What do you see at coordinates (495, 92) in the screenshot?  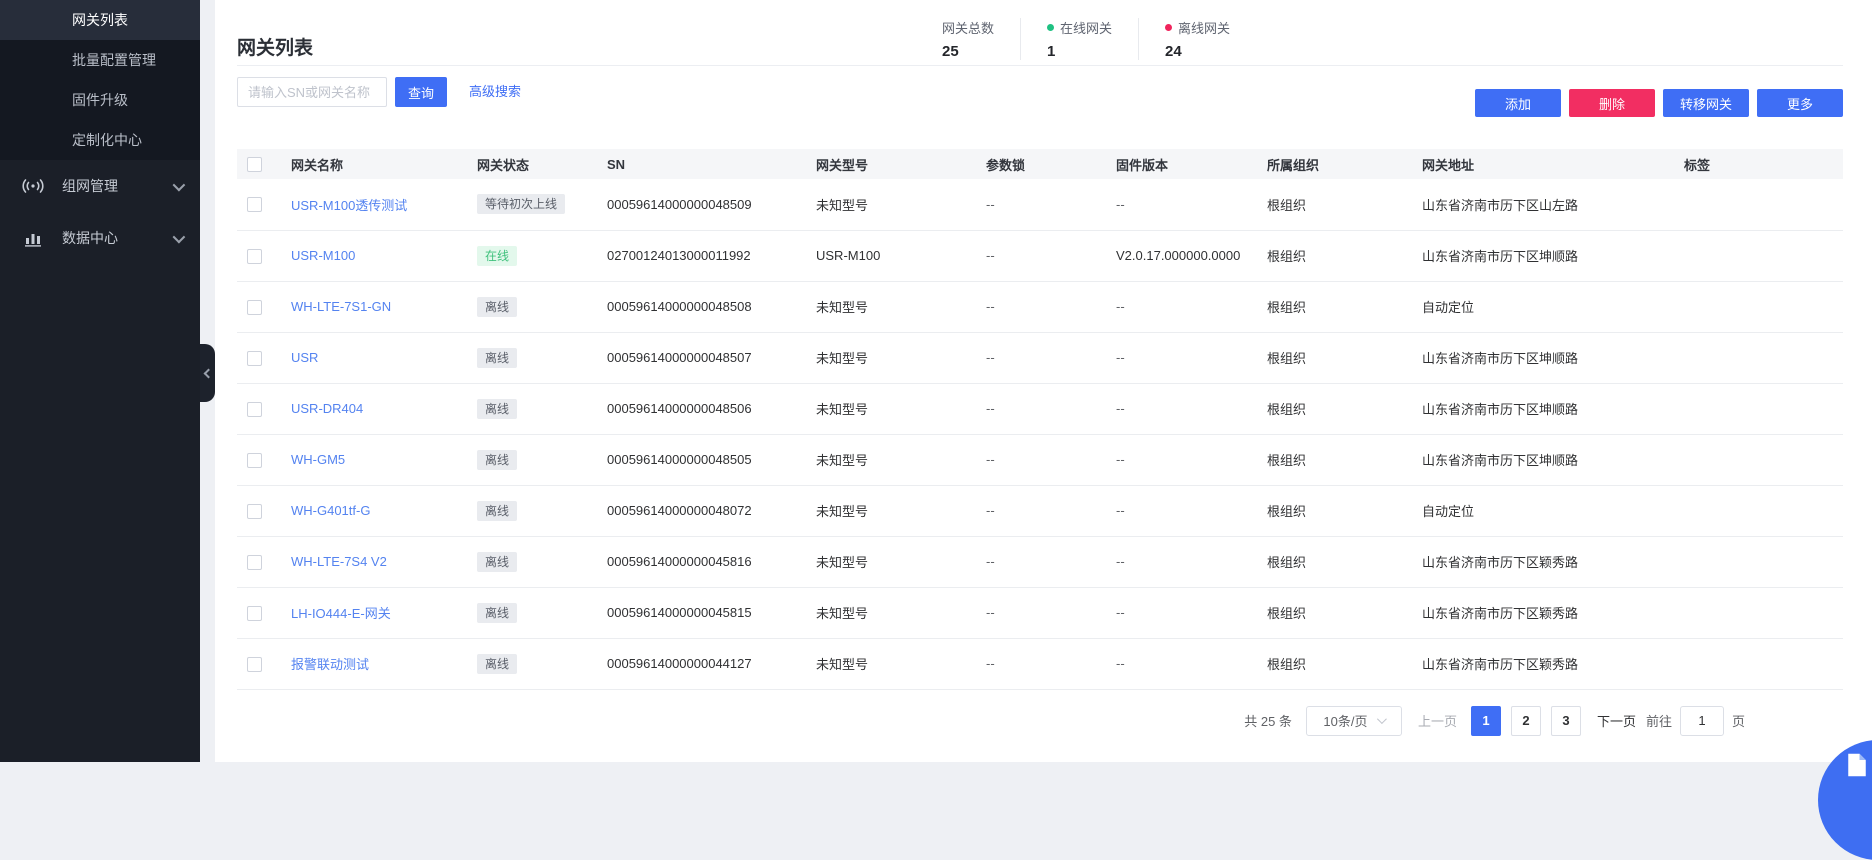 I see `advanced-search-link: 高级搜索` at bounding box center [495, 92].